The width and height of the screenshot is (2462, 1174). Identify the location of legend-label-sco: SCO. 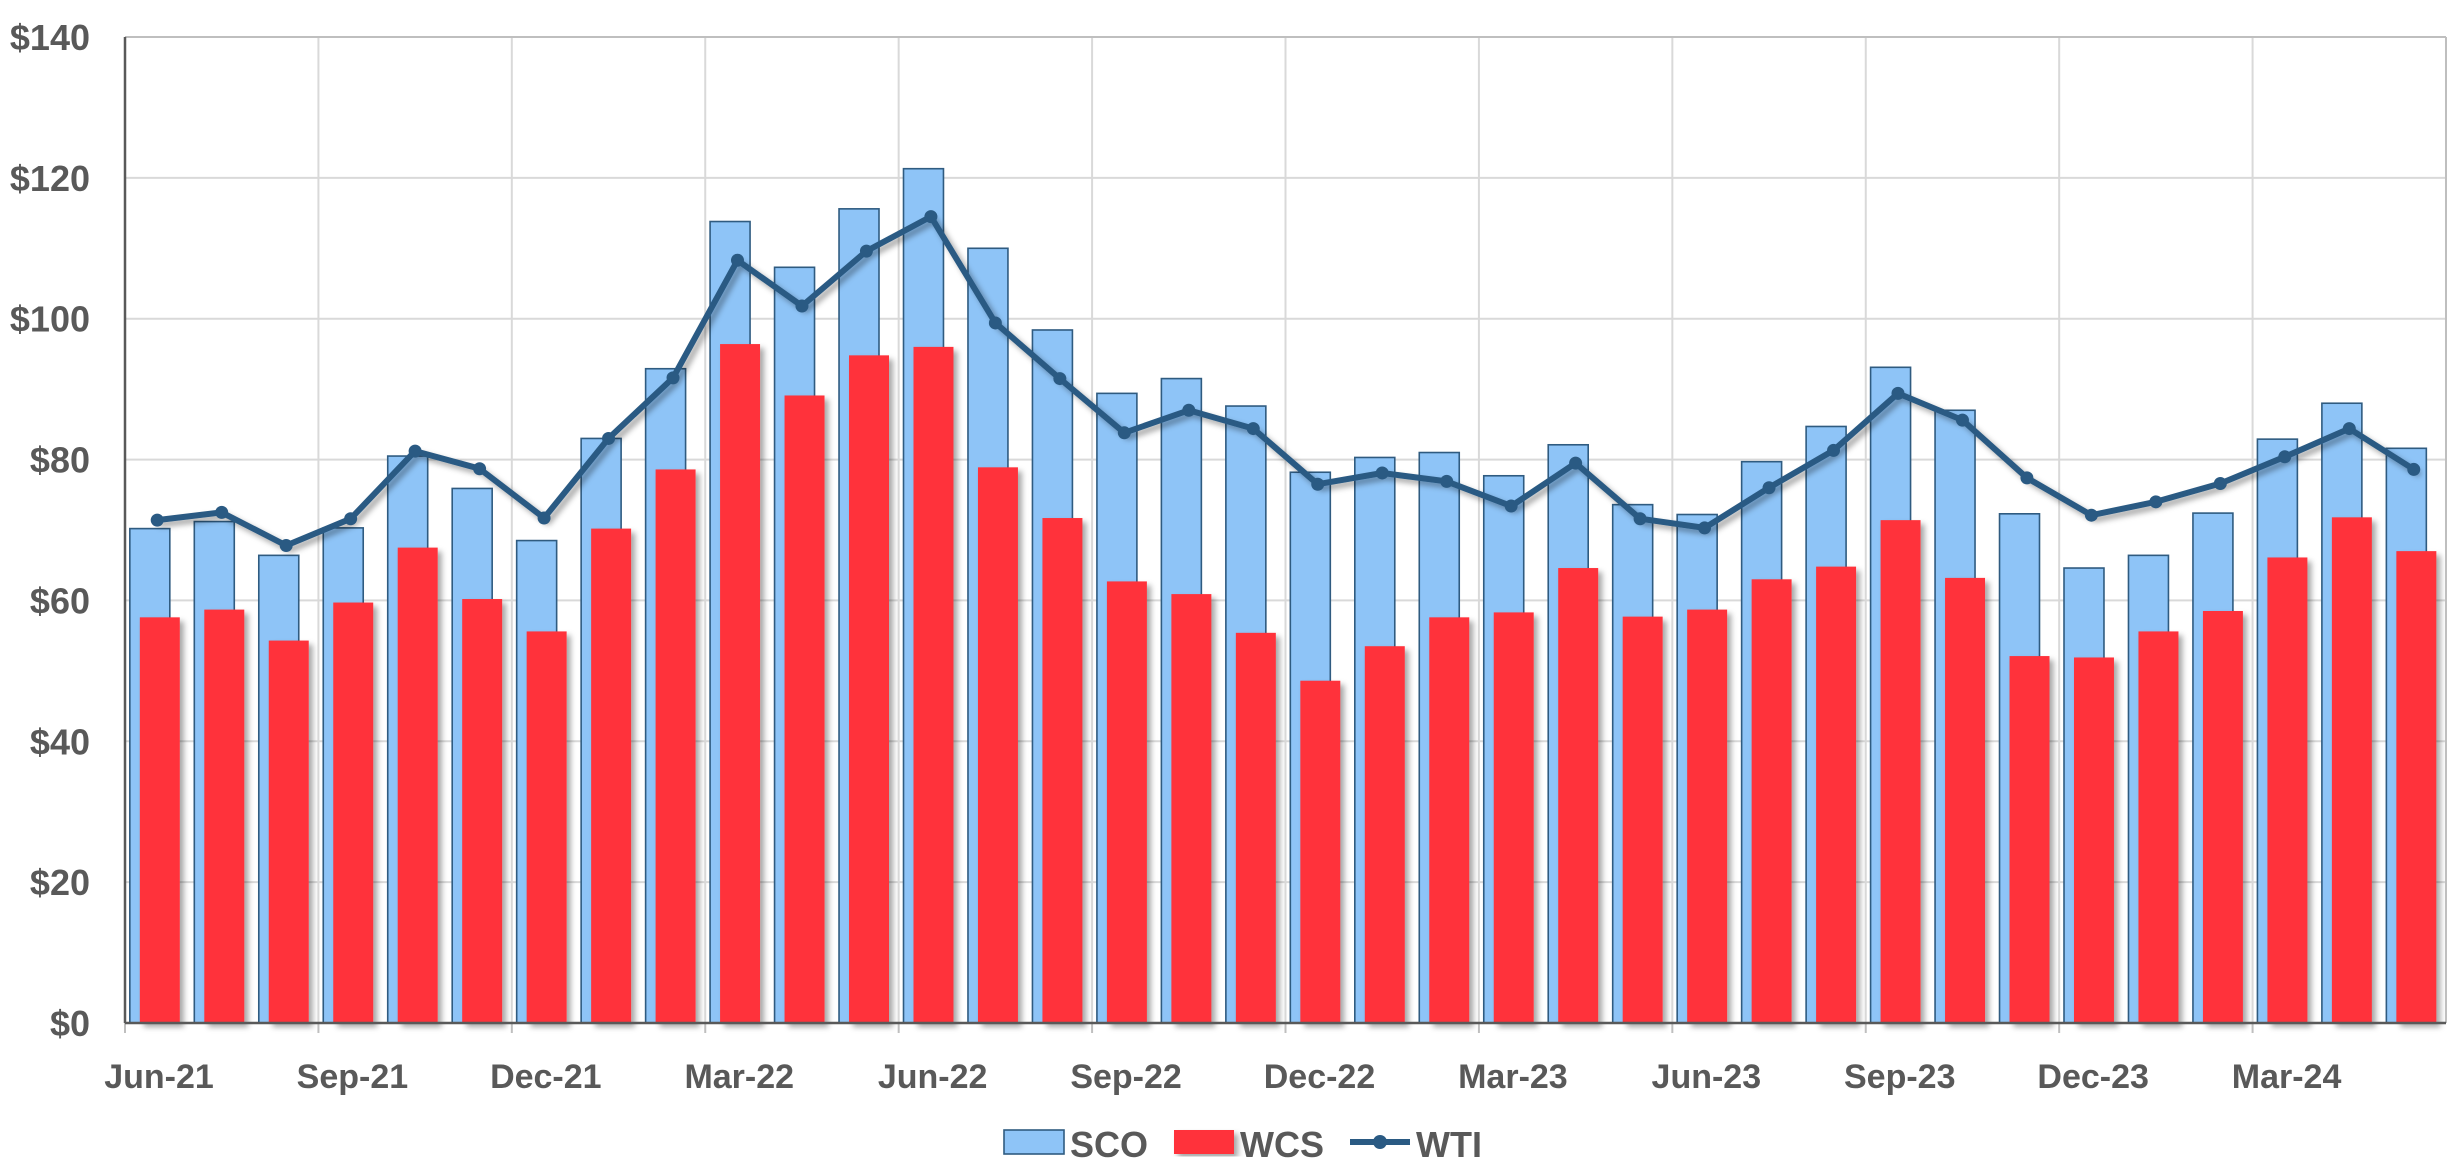
(1109, 1144).